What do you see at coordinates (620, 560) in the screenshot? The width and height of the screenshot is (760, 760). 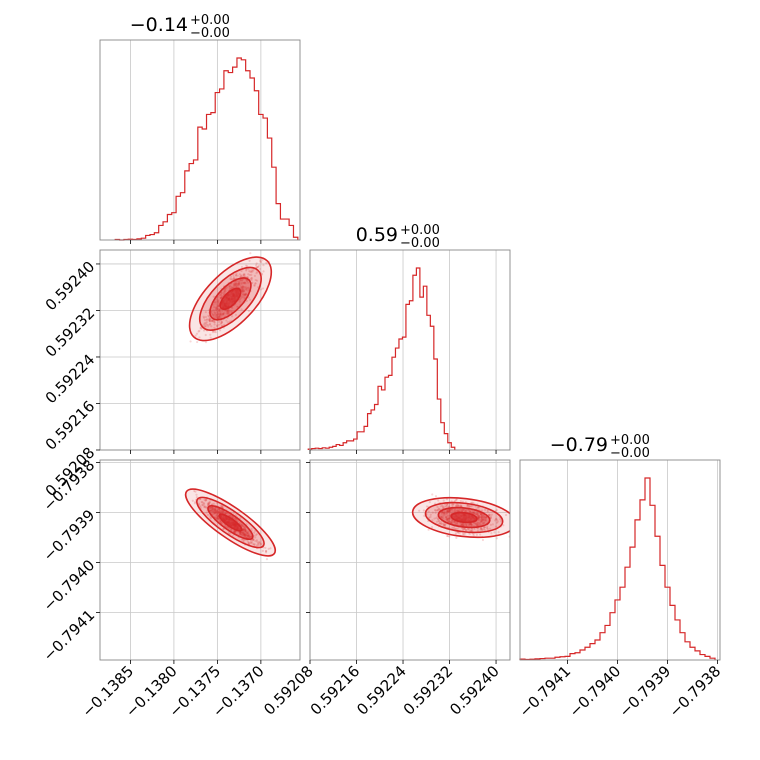 I see `hist-panel-2-background` at bounding box center [620, 560].